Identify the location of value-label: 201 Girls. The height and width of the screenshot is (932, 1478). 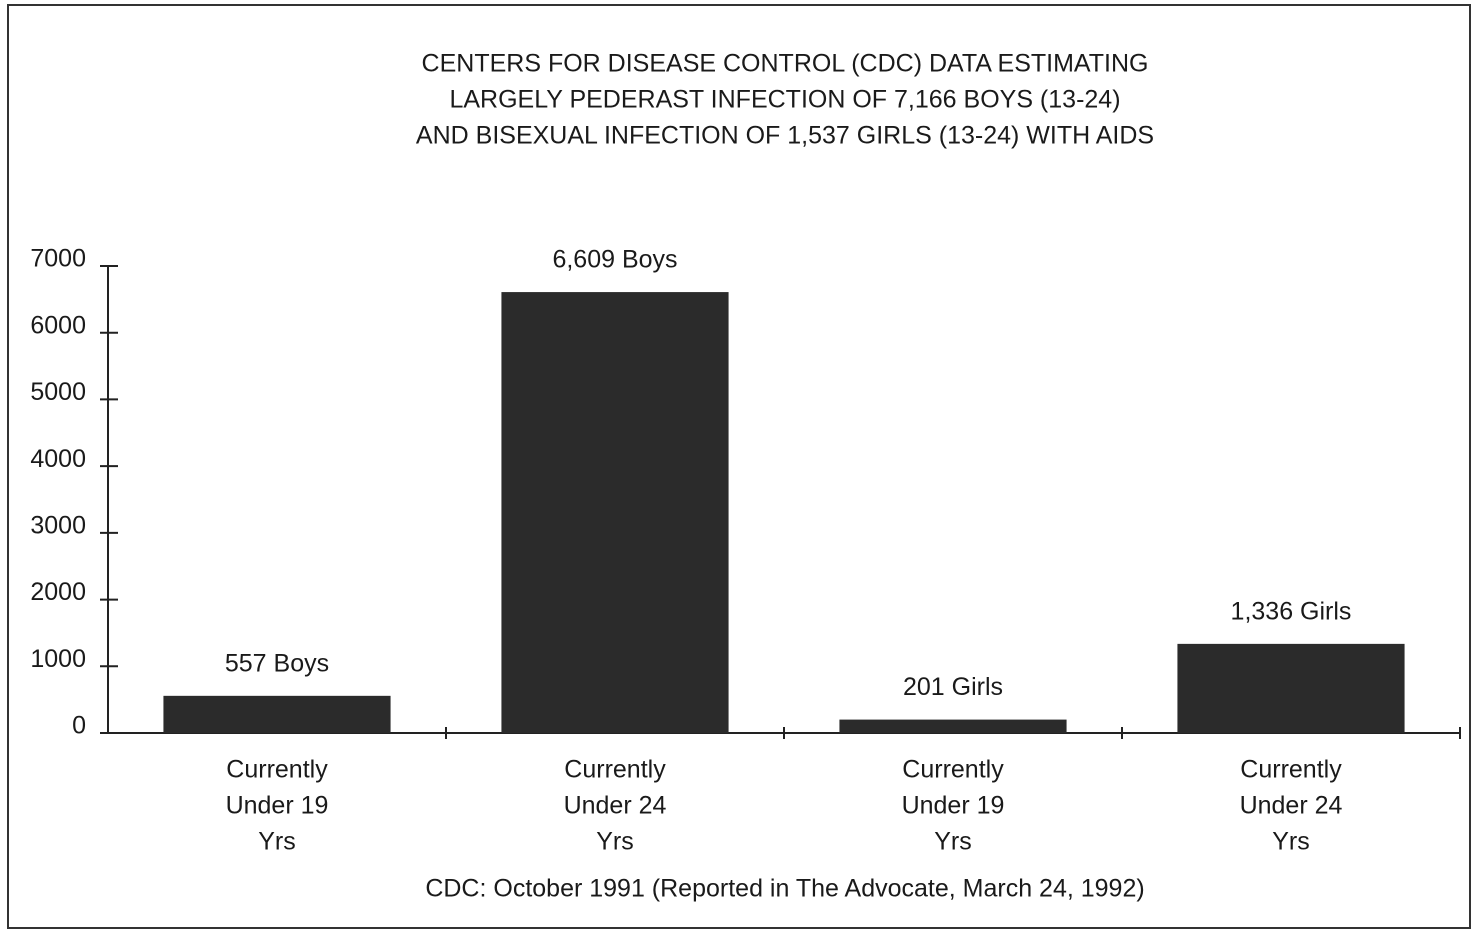
(953, 687).